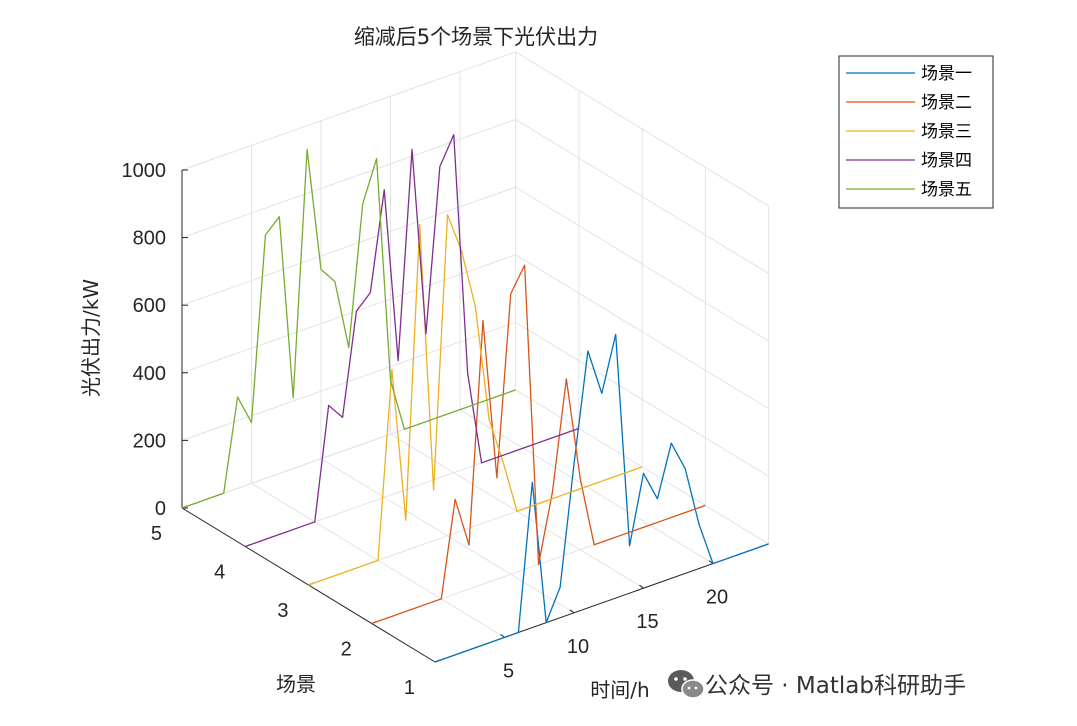 The image size is (1077, 726). What do you see at coordinates (149, 306) in the screenshot?
I see `z-tick-label: 600` at bounding box center [149, 306].